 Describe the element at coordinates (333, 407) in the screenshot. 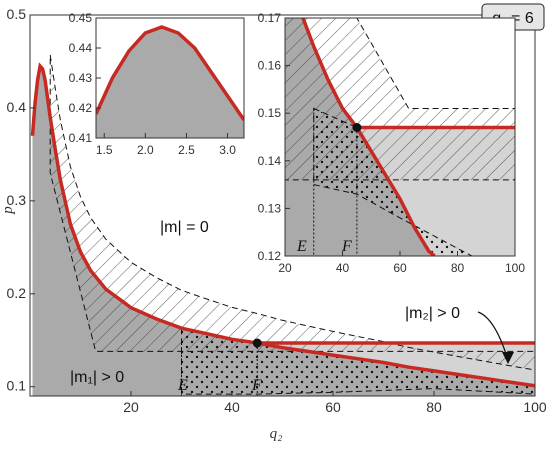

I see `main-x-tick: 60` at that location.